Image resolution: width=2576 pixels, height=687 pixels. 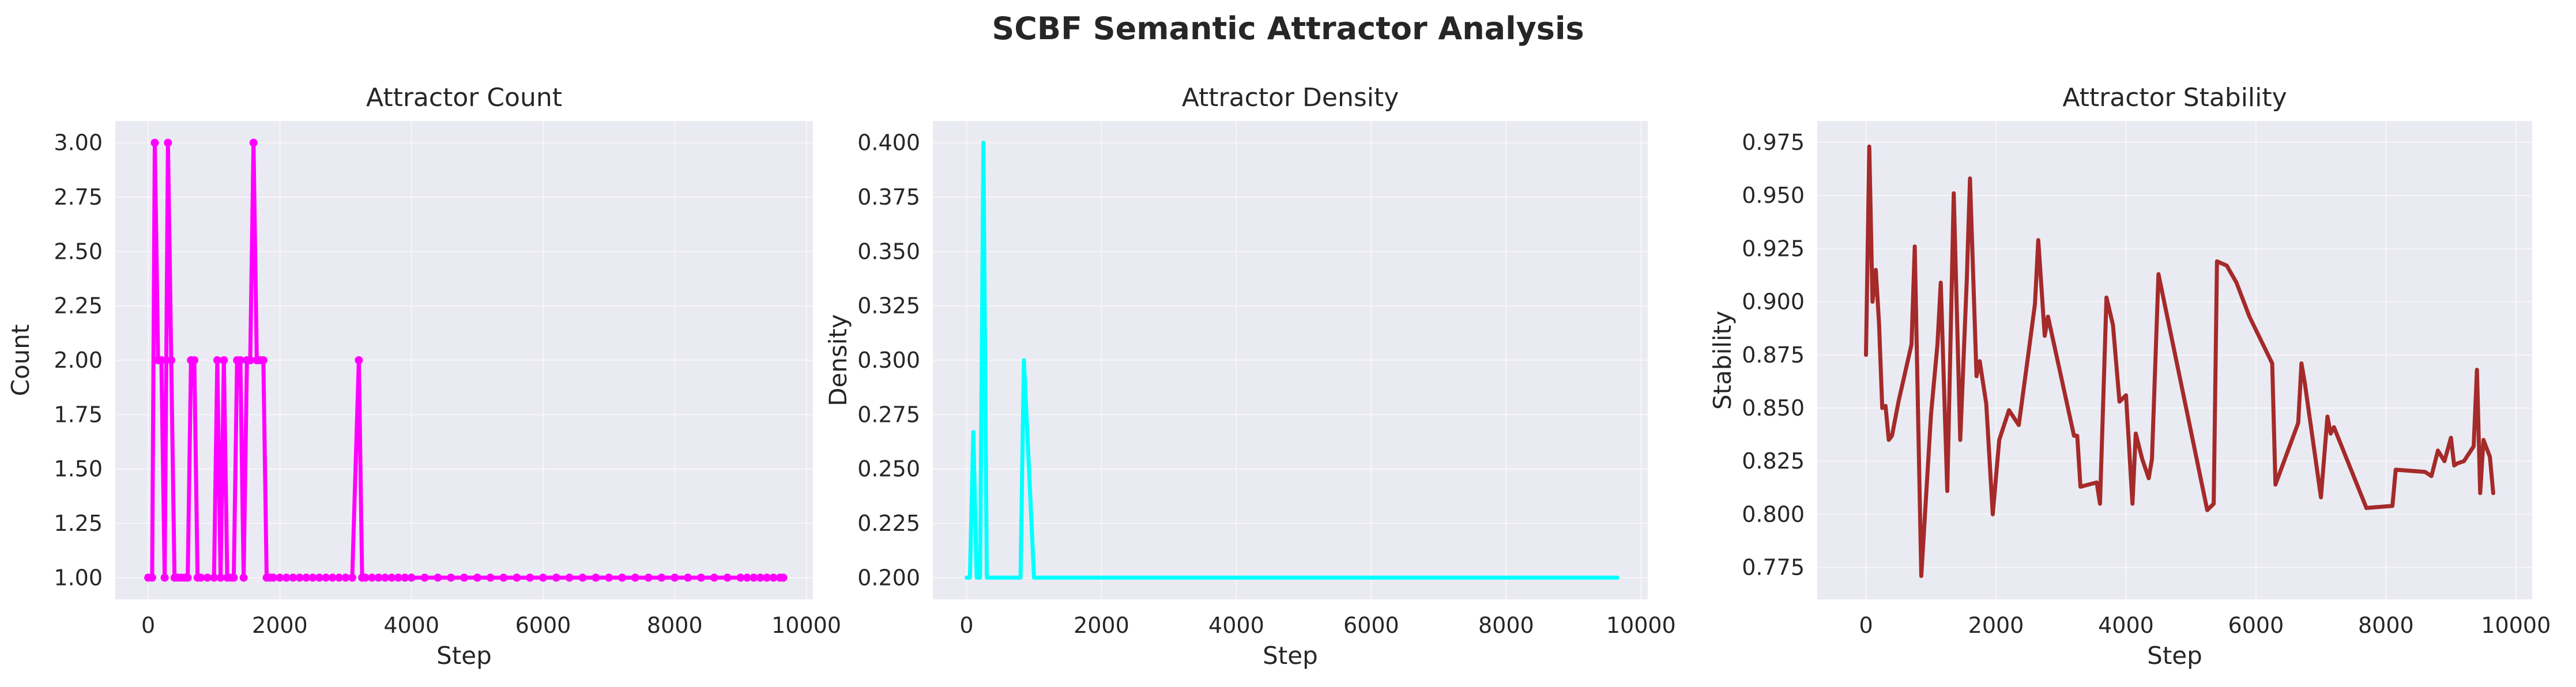 I want to click on x-tick-label: 2000, so click(x=1101, y=625).